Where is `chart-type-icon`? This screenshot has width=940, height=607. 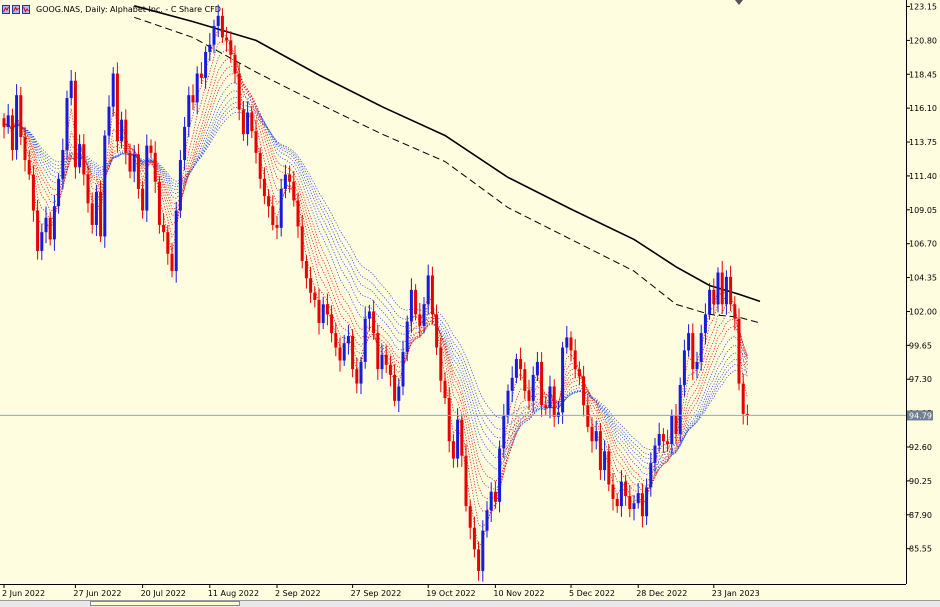
chart-type-icon is located at coordinates (6, 9).